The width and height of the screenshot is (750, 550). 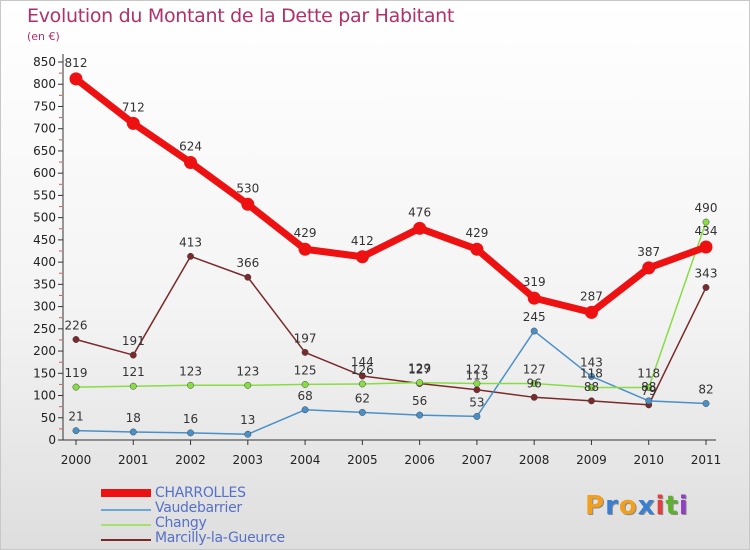 What do you see at coordinates (76, 460) in the screenshot?
I see `x-tick-label: 2000` at bounding box center [76, 460].